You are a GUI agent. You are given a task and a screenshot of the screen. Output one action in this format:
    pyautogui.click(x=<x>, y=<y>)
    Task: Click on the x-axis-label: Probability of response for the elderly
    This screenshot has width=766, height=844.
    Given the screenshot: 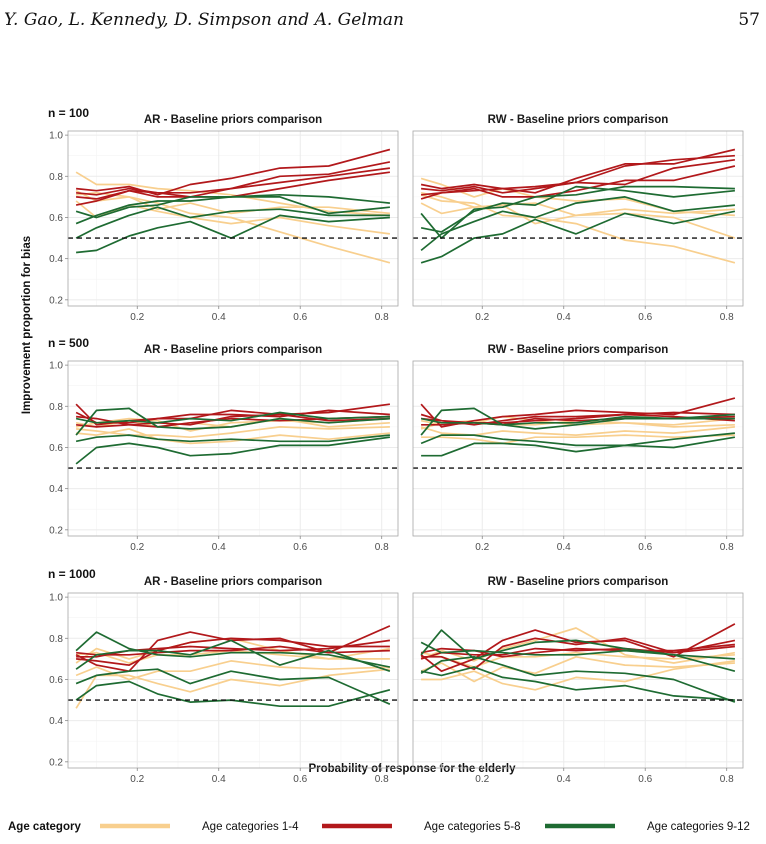 What is the action you would take?
    pyautogui.click(x=412, y=769)
    